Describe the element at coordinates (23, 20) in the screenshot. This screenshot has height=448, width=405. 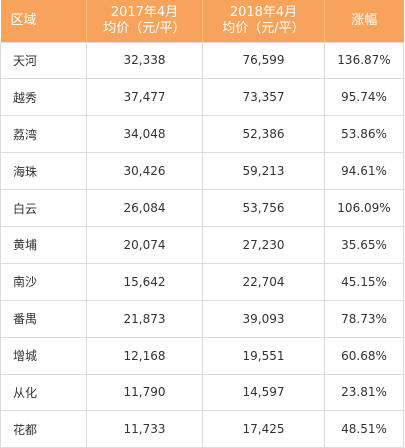
I see `header-district-label: 区域` at that location.